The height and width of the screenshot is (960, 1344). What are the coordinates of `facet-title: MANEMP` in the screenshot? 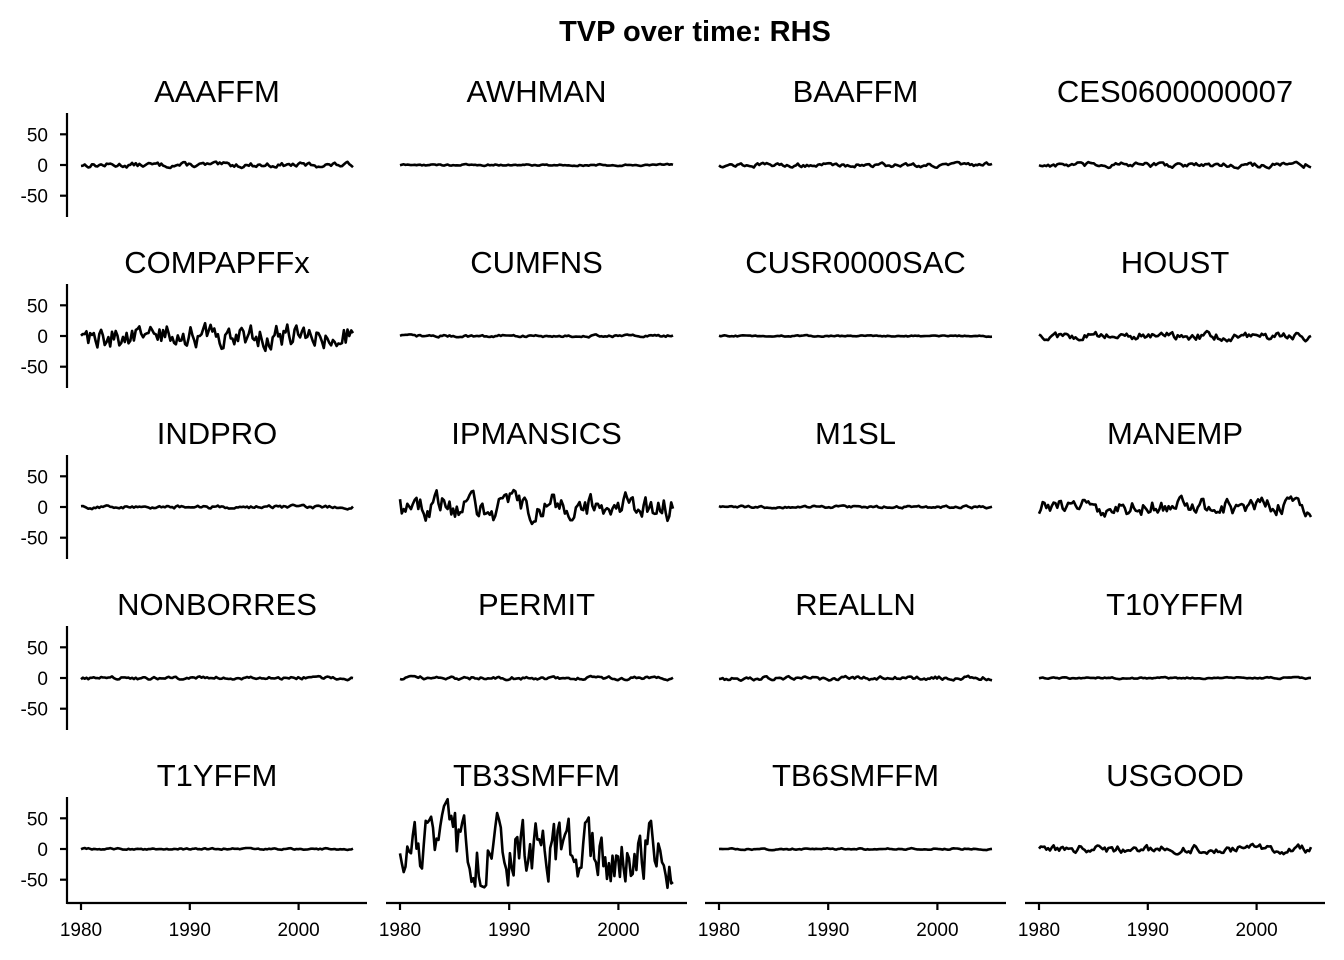 It's located at (1175, 433).